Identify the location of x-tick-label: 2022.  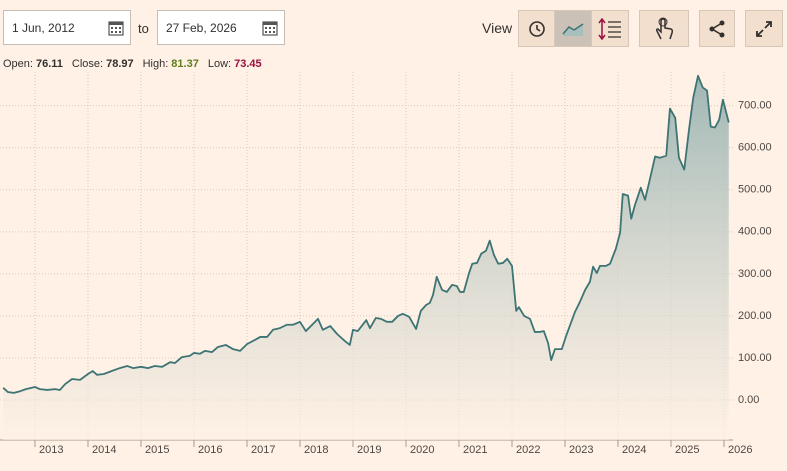
(528, 450).